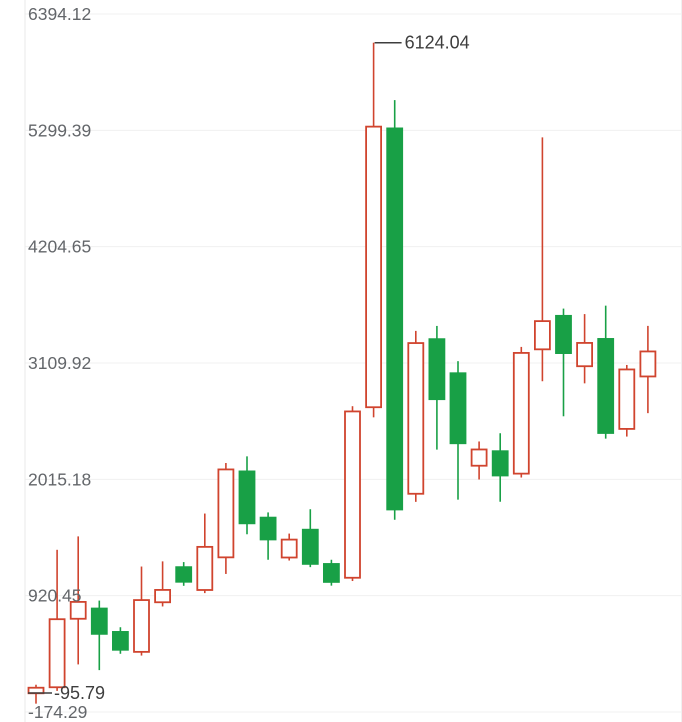  I want to click on y-axis-label: 920.45, so click(55, 596).